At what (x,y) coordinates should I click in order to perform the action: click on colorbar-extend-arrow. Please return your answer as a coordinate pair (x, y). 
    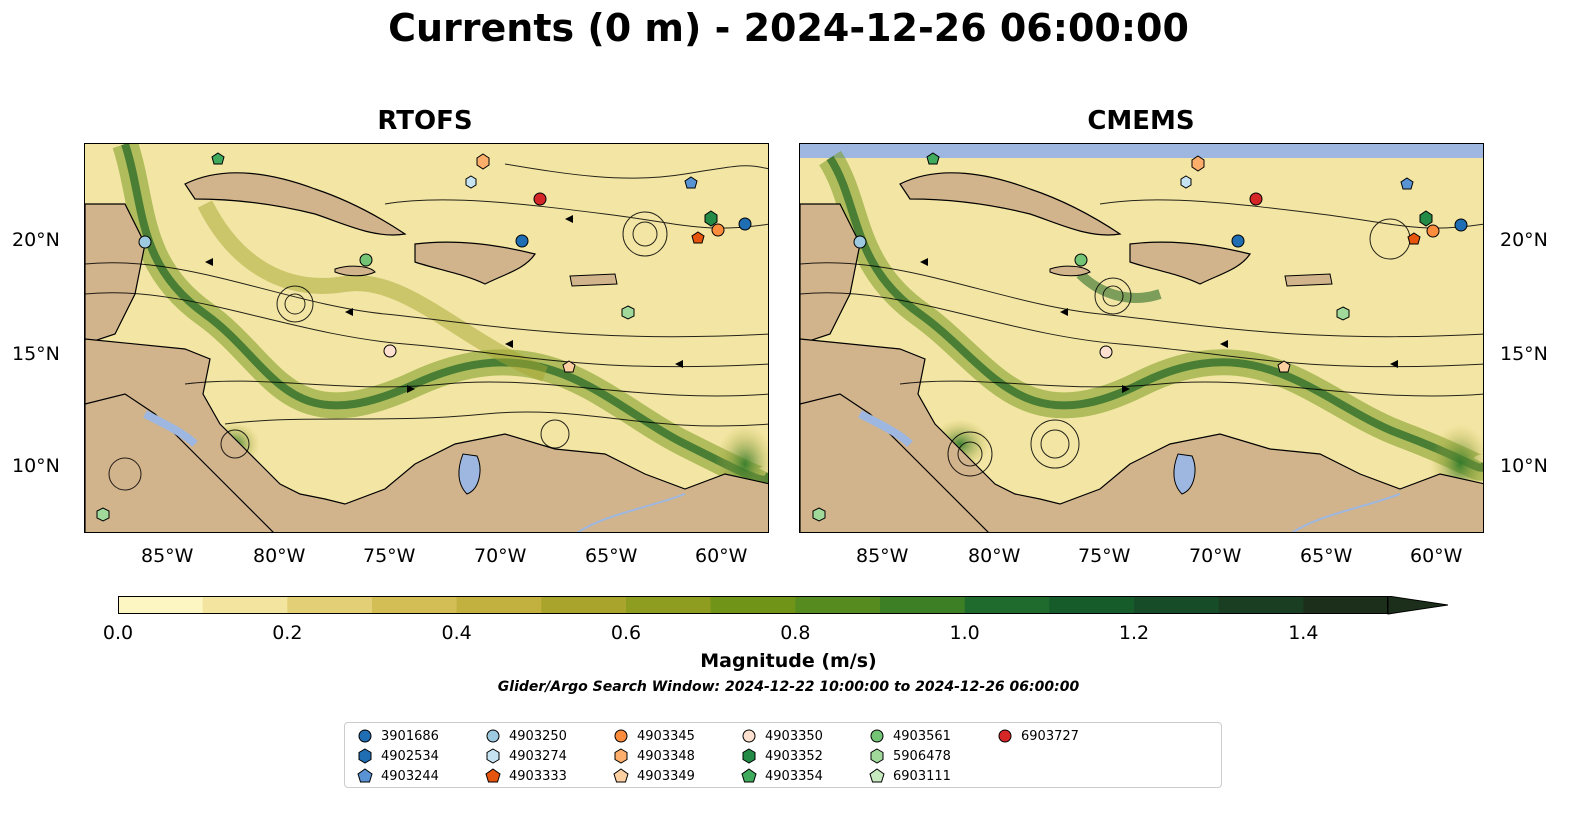
    Looking at the image, I should click on (1417, 605).